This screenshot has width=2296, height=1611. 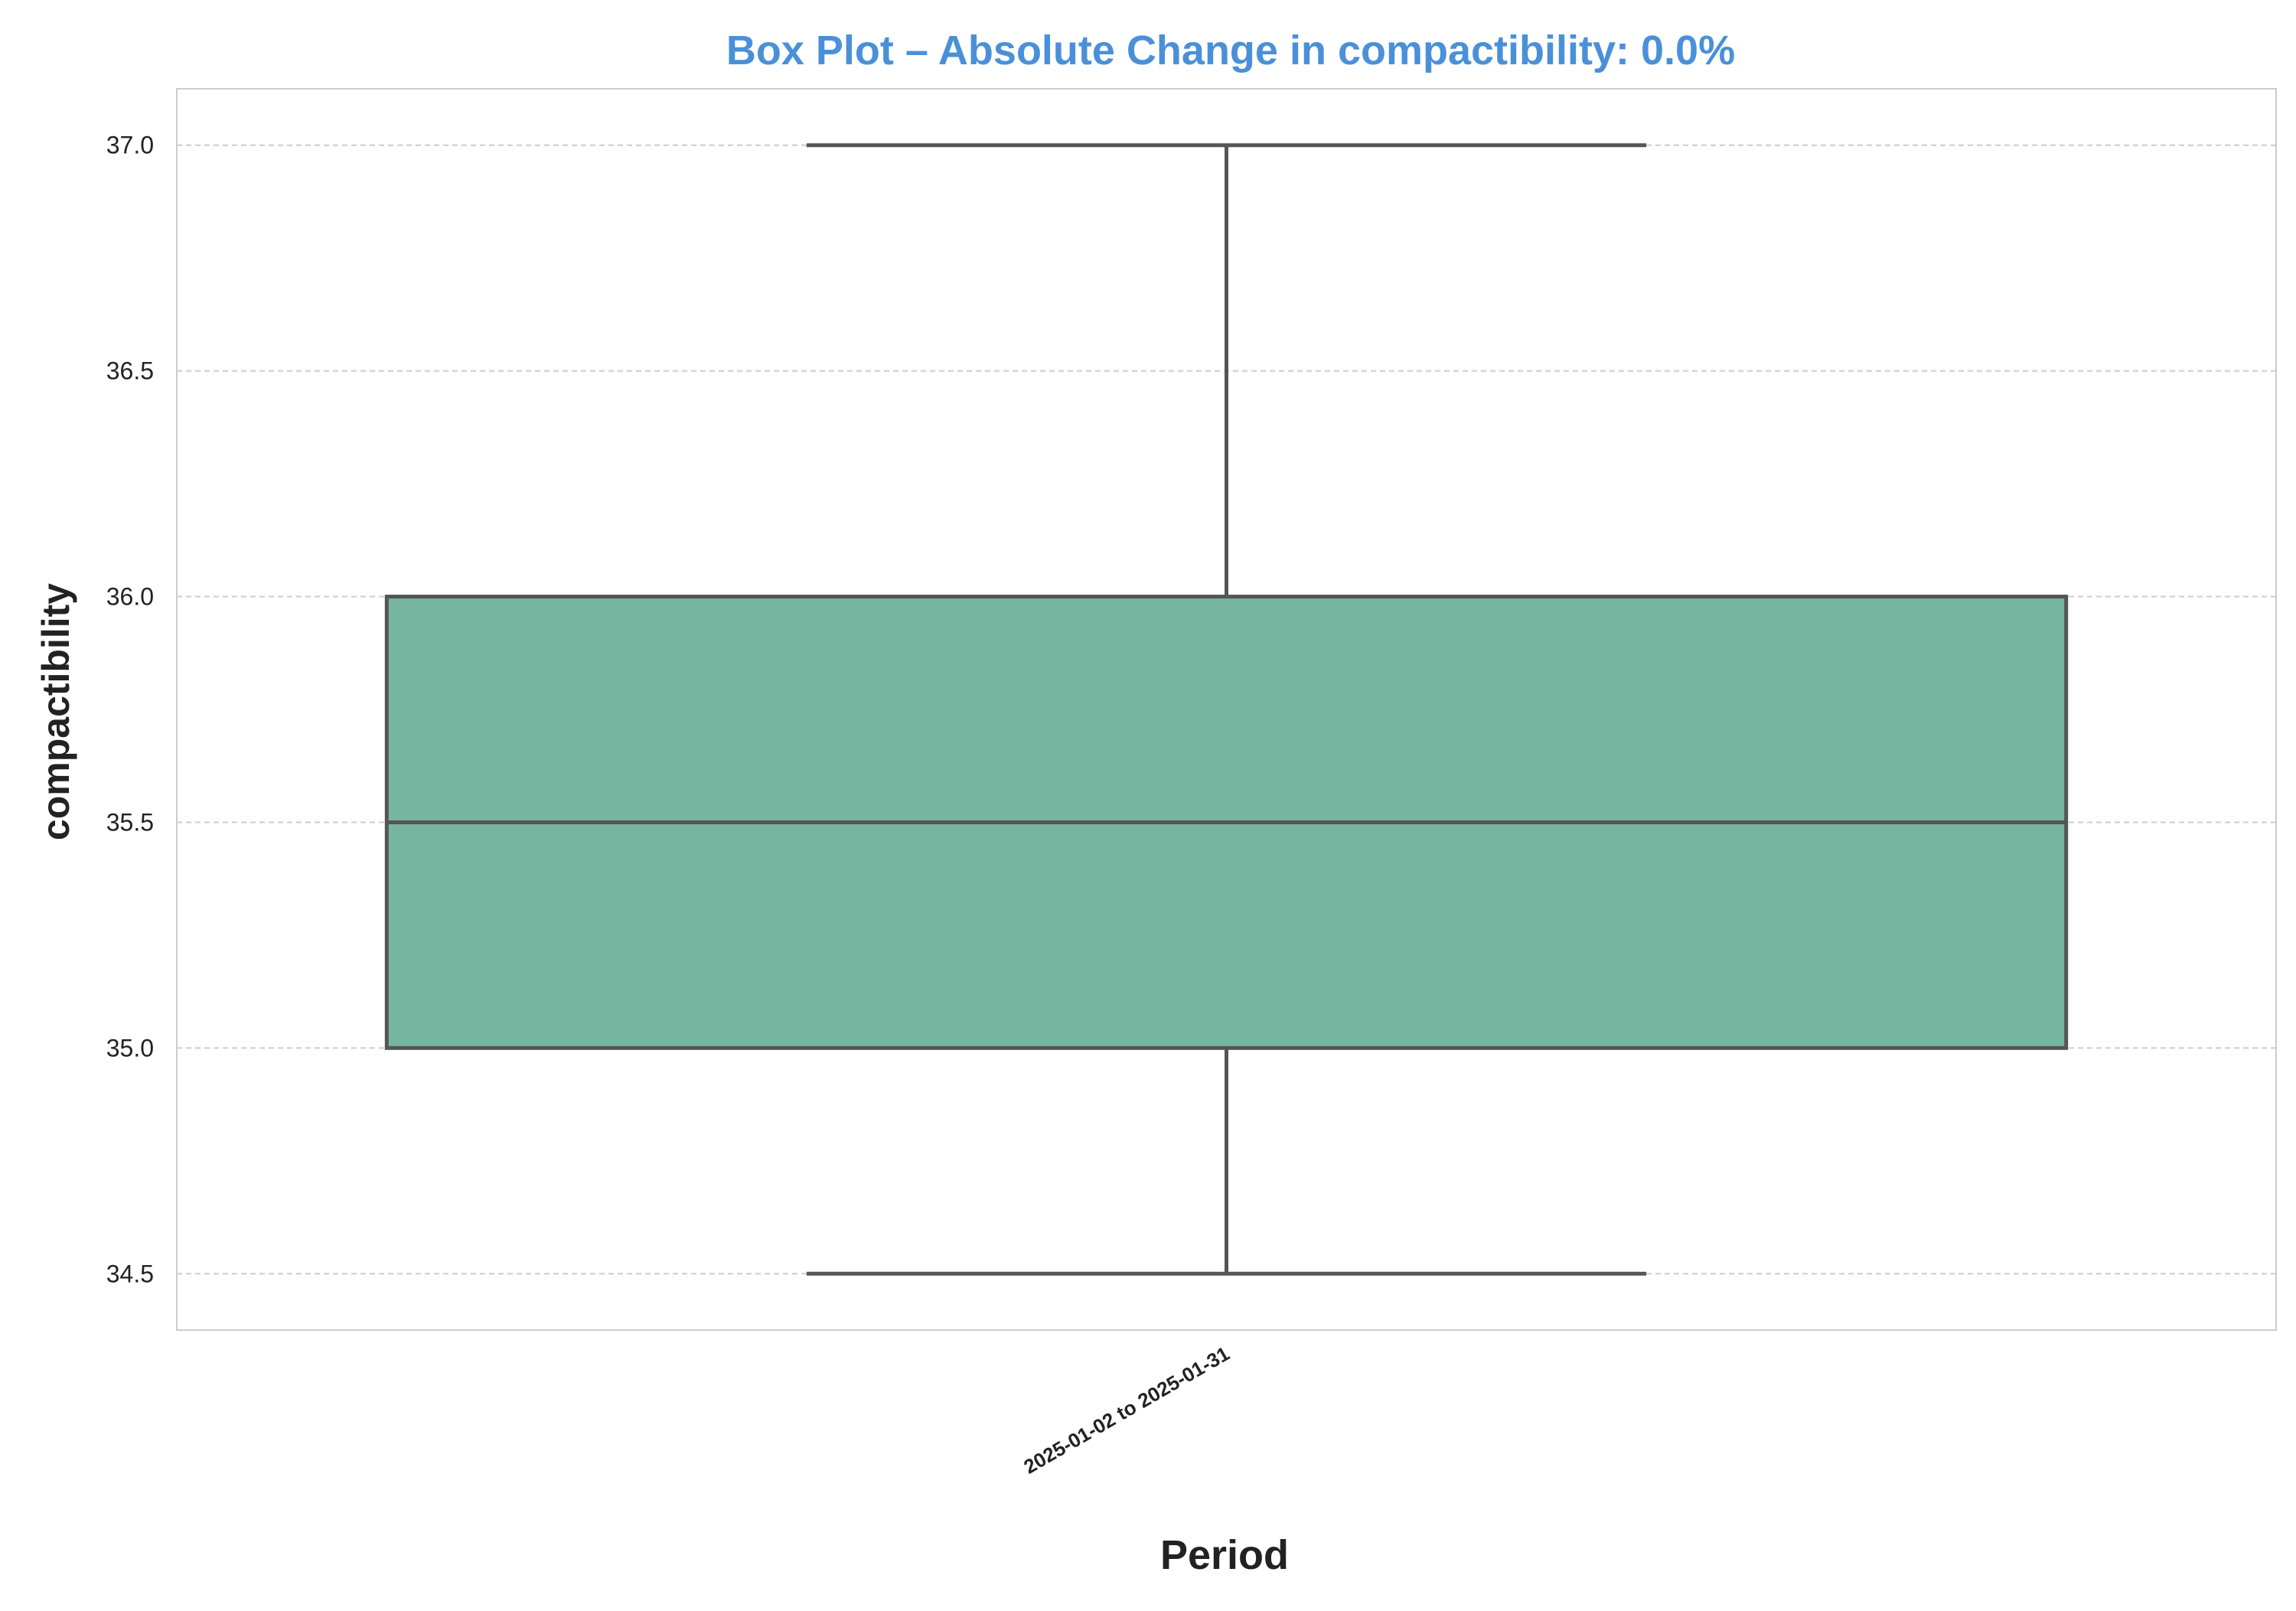 What do you see at coordinates (130, 1273) in the screenshot?
I see `y-tick-label: 34.5` at bounding box center [130, 1273].